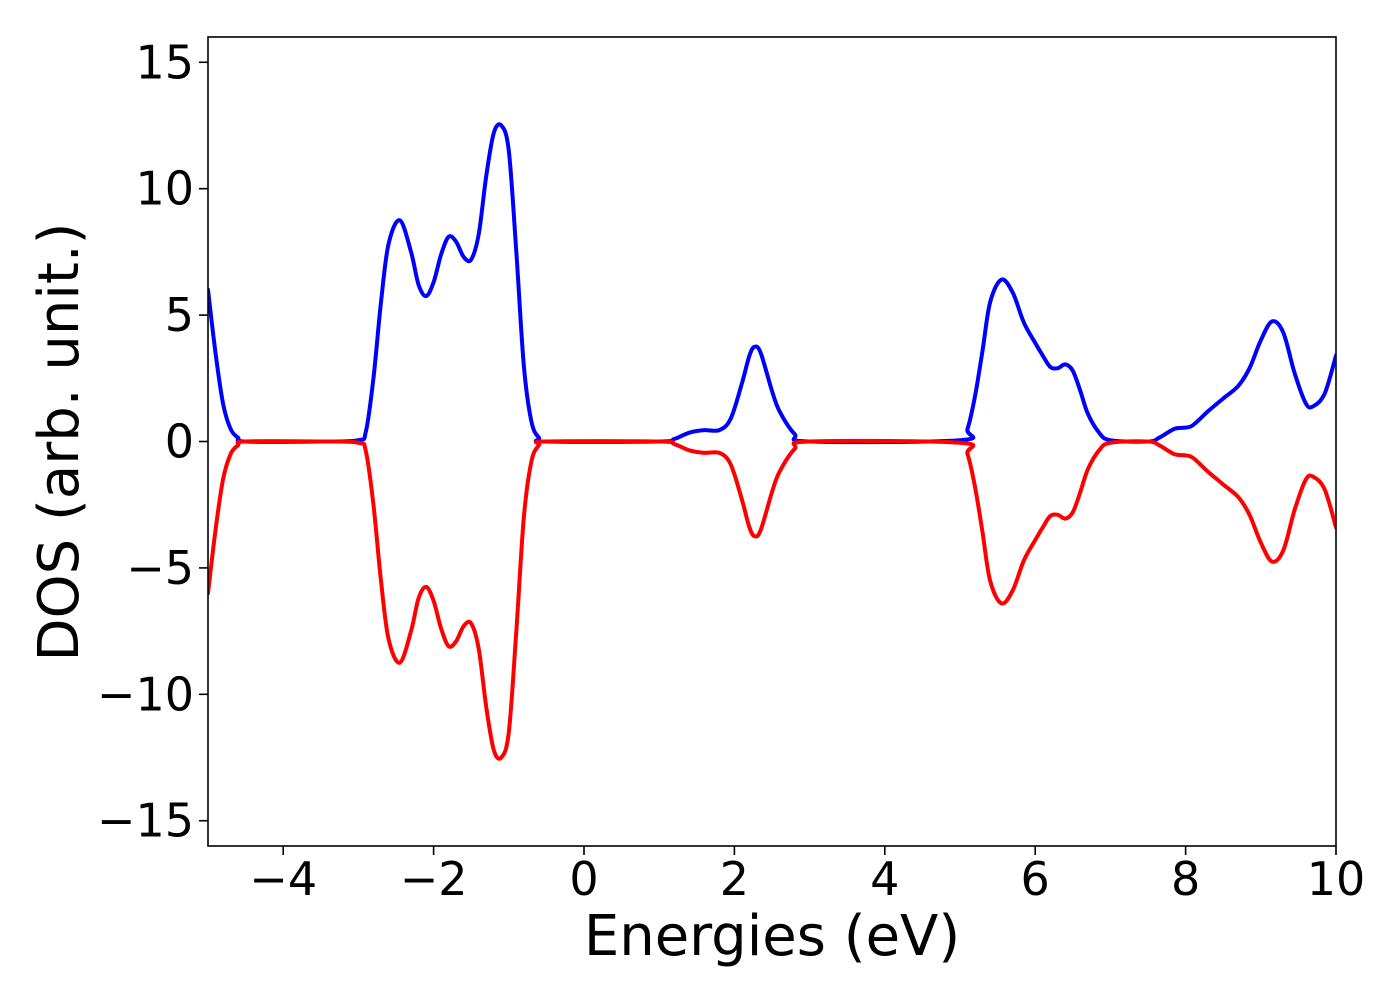  I want to click on y-tick-label: 15, so click(164, 62).